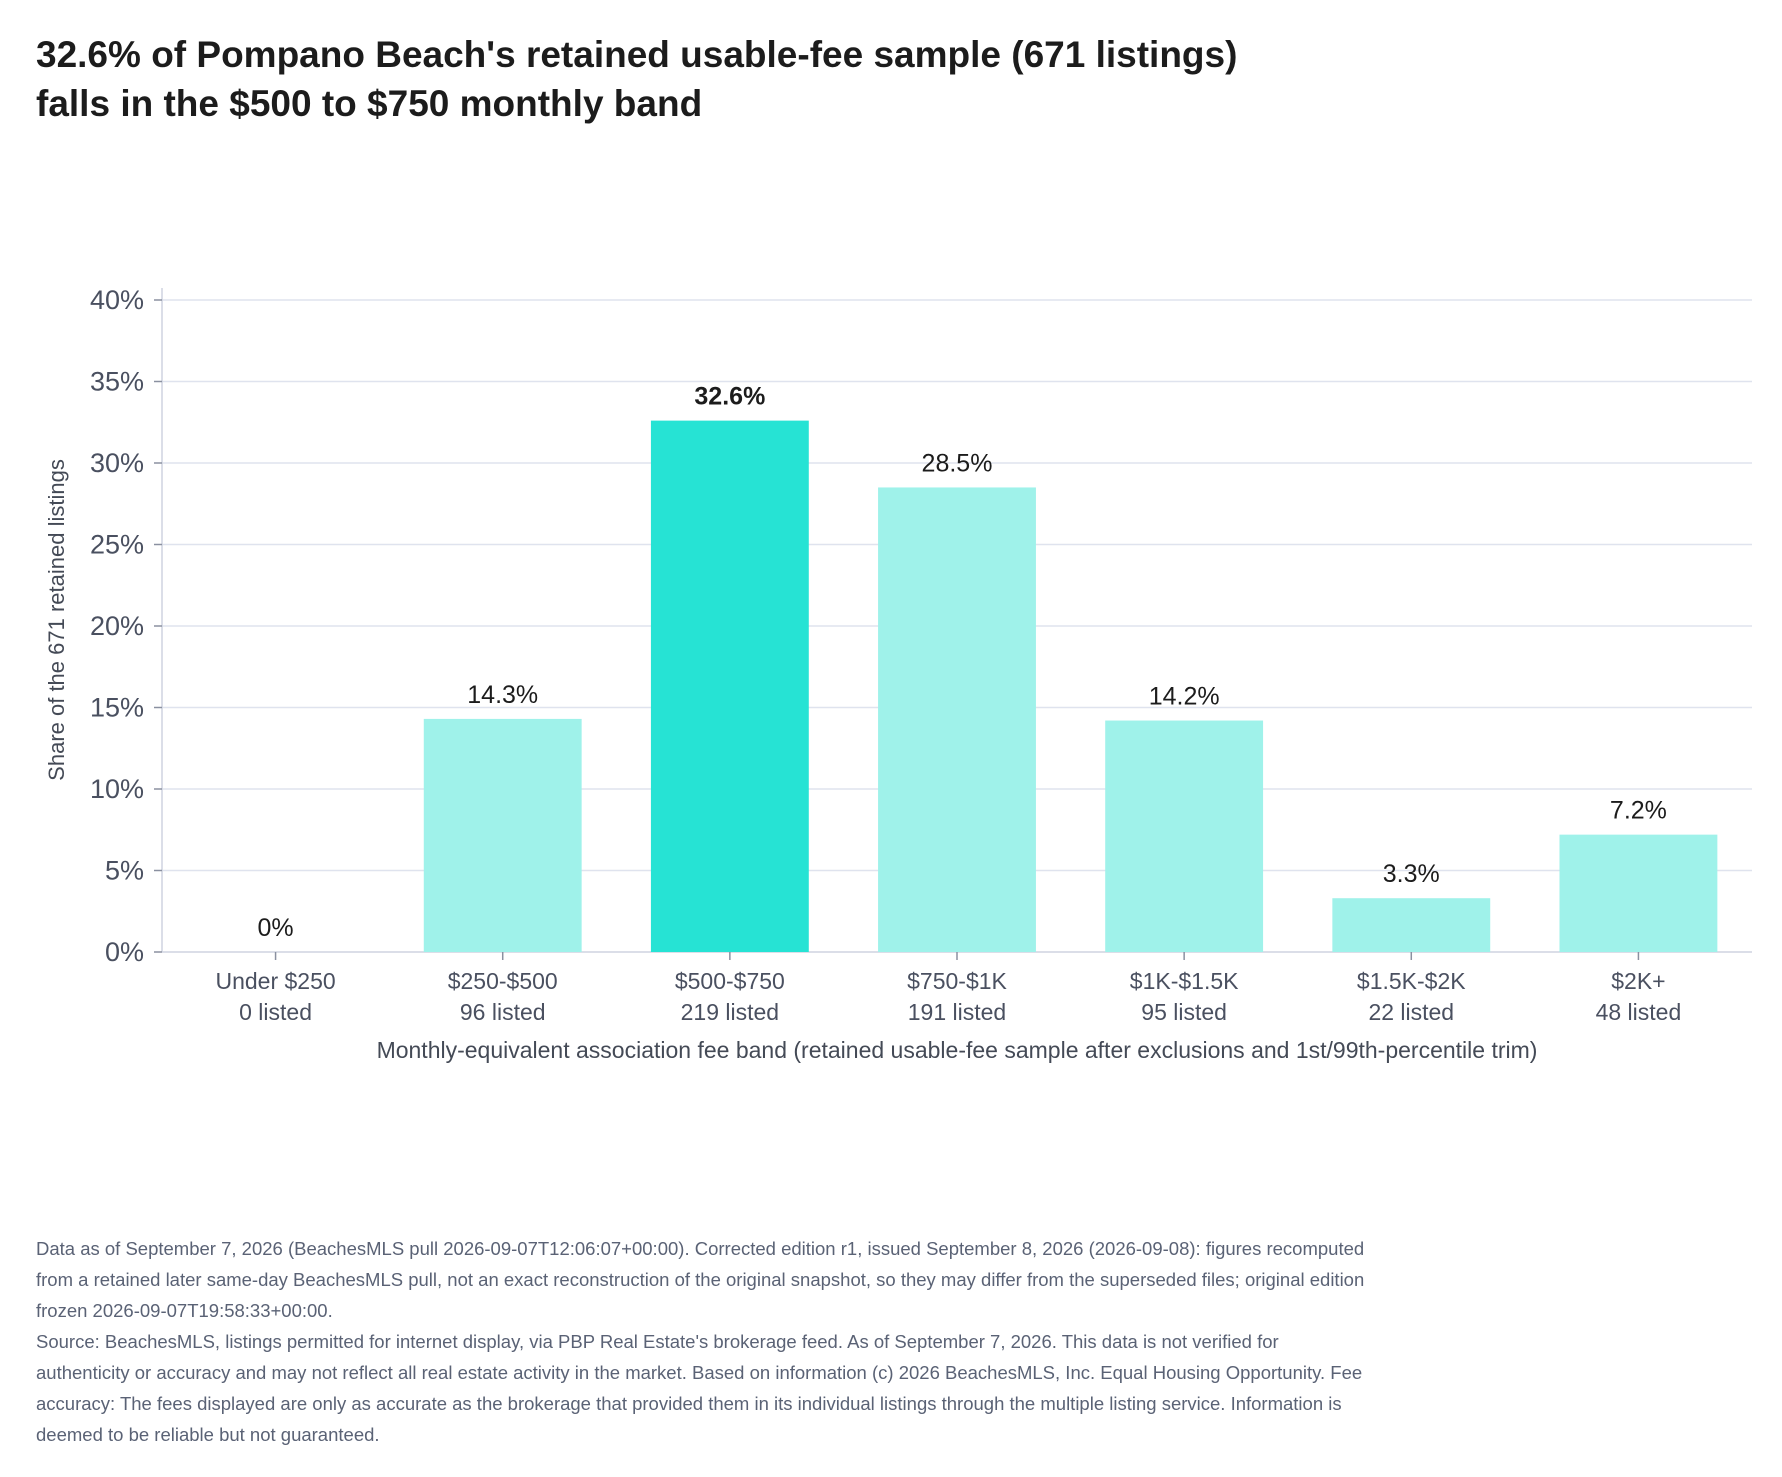 The image size is (1782, 1477). What do you see at coordinates (369, 103) in the screenshot?
I see `chart-title-line-2: falls in the $500 to $750 monthly band` at bounding box center [369, 103].